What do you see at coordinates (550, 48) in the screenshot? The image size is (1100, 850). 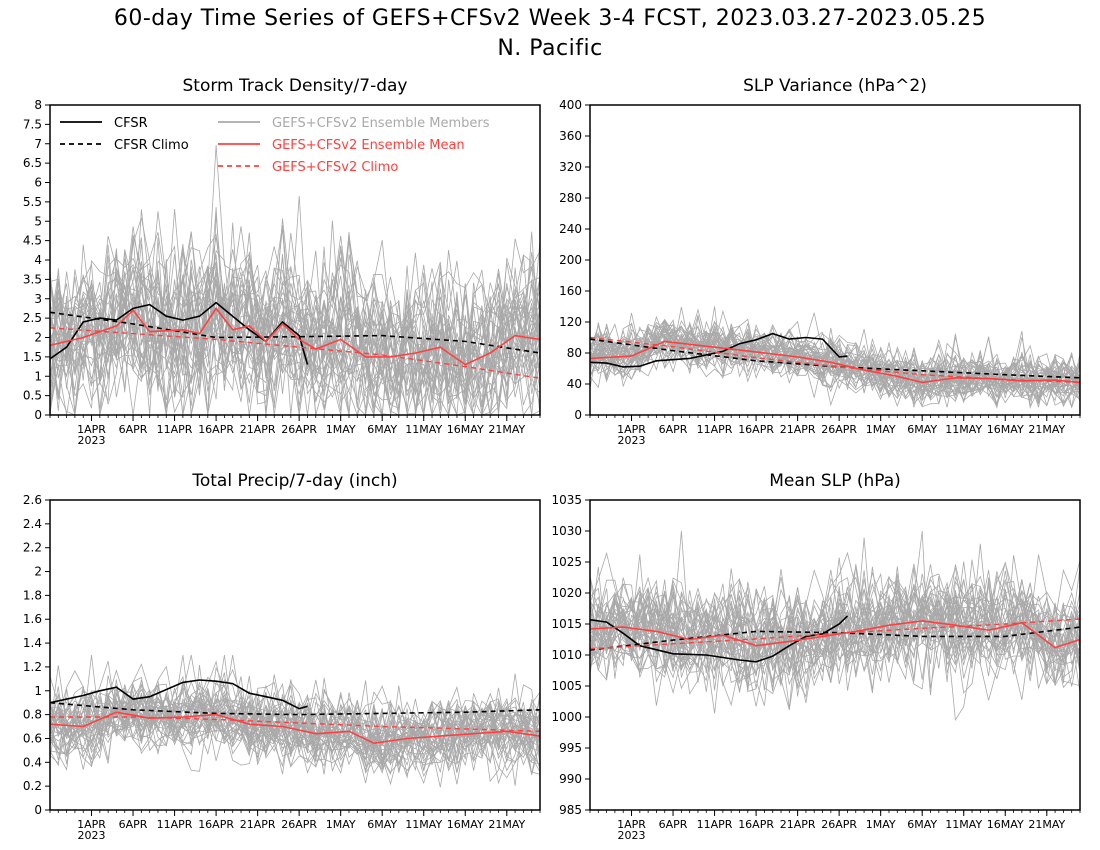 I see `figure-region: N. Pacific` at bounding box center [550, 48].